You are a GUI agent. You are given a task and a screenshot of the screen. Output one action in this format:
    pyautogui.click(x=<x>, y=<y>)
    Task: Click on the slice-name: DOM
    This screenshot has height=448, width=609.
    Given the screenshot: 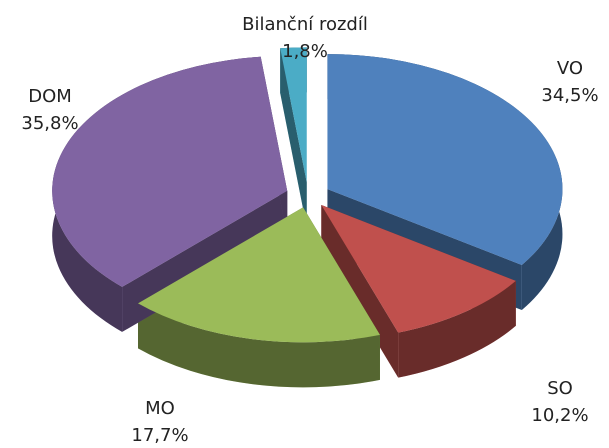 What is the action you would take?
    pyautogui.click(x=50, y=96)
    